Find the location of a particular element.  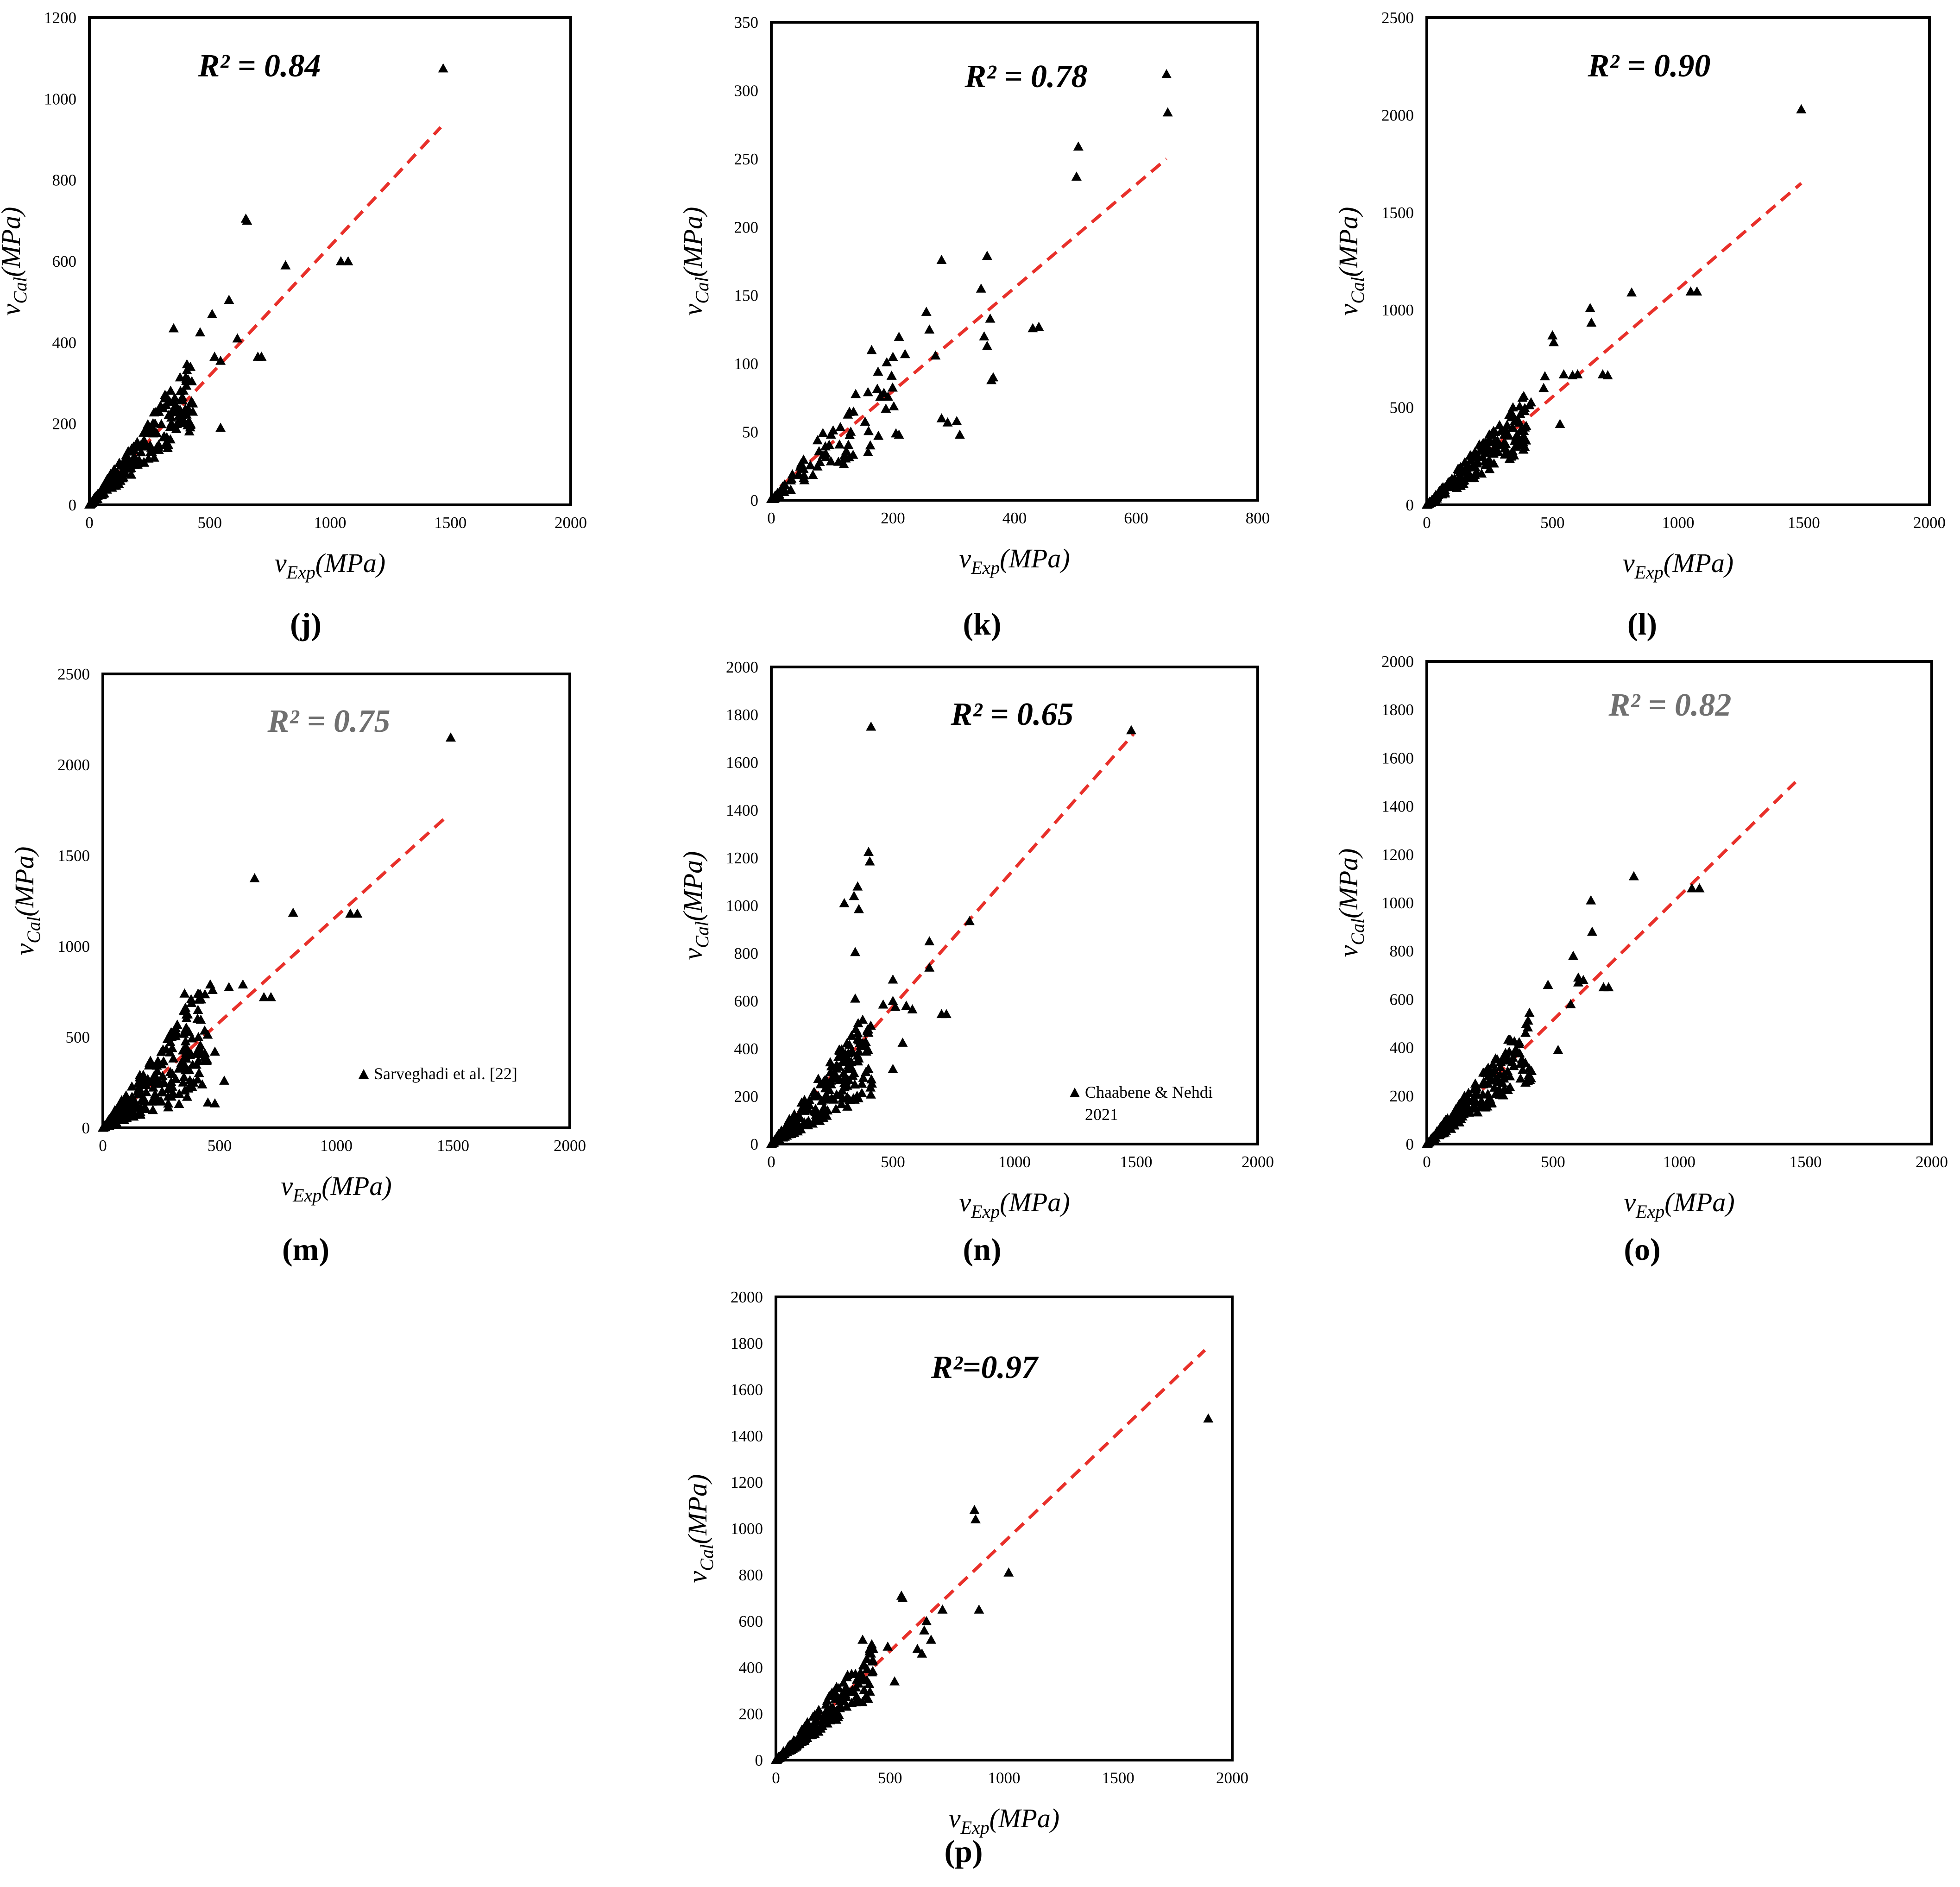

y-tick-label: 100 is located at coordinates (746, 364).